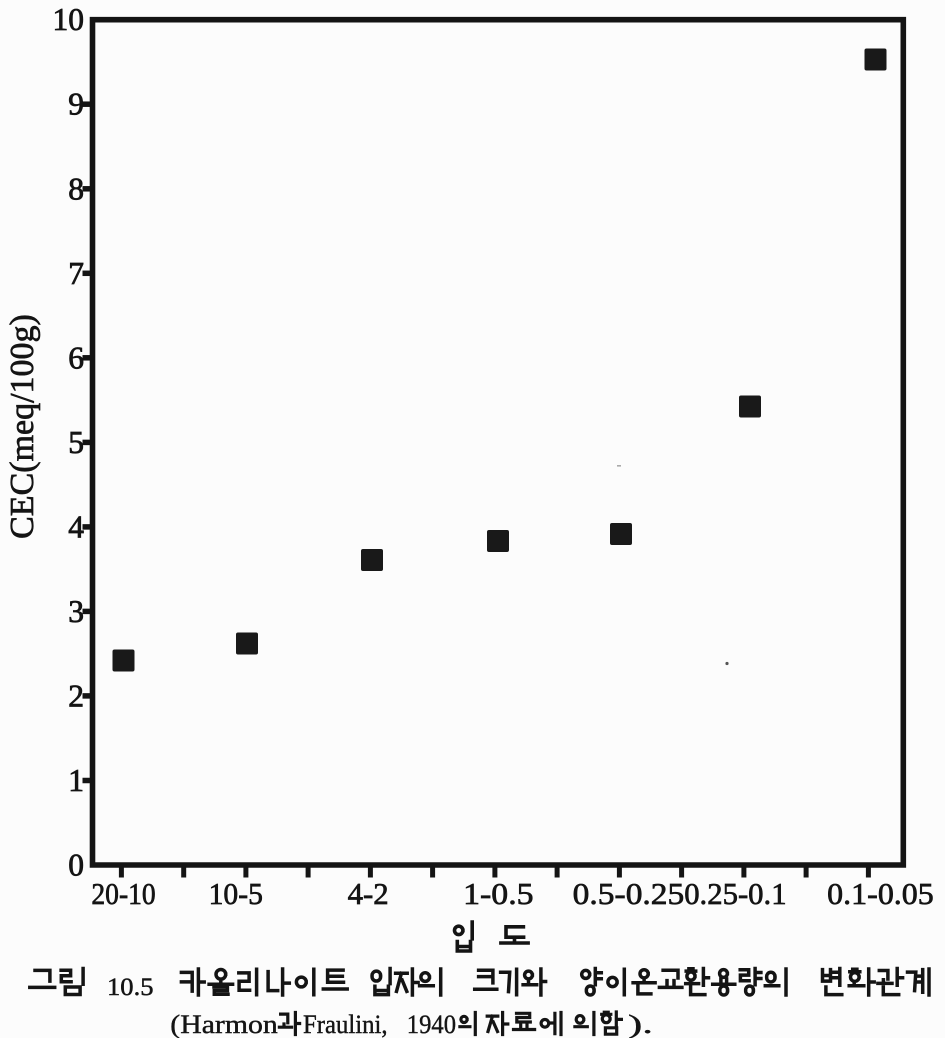  I want to click on svg-text: 1-0.5, so click(498, 893).